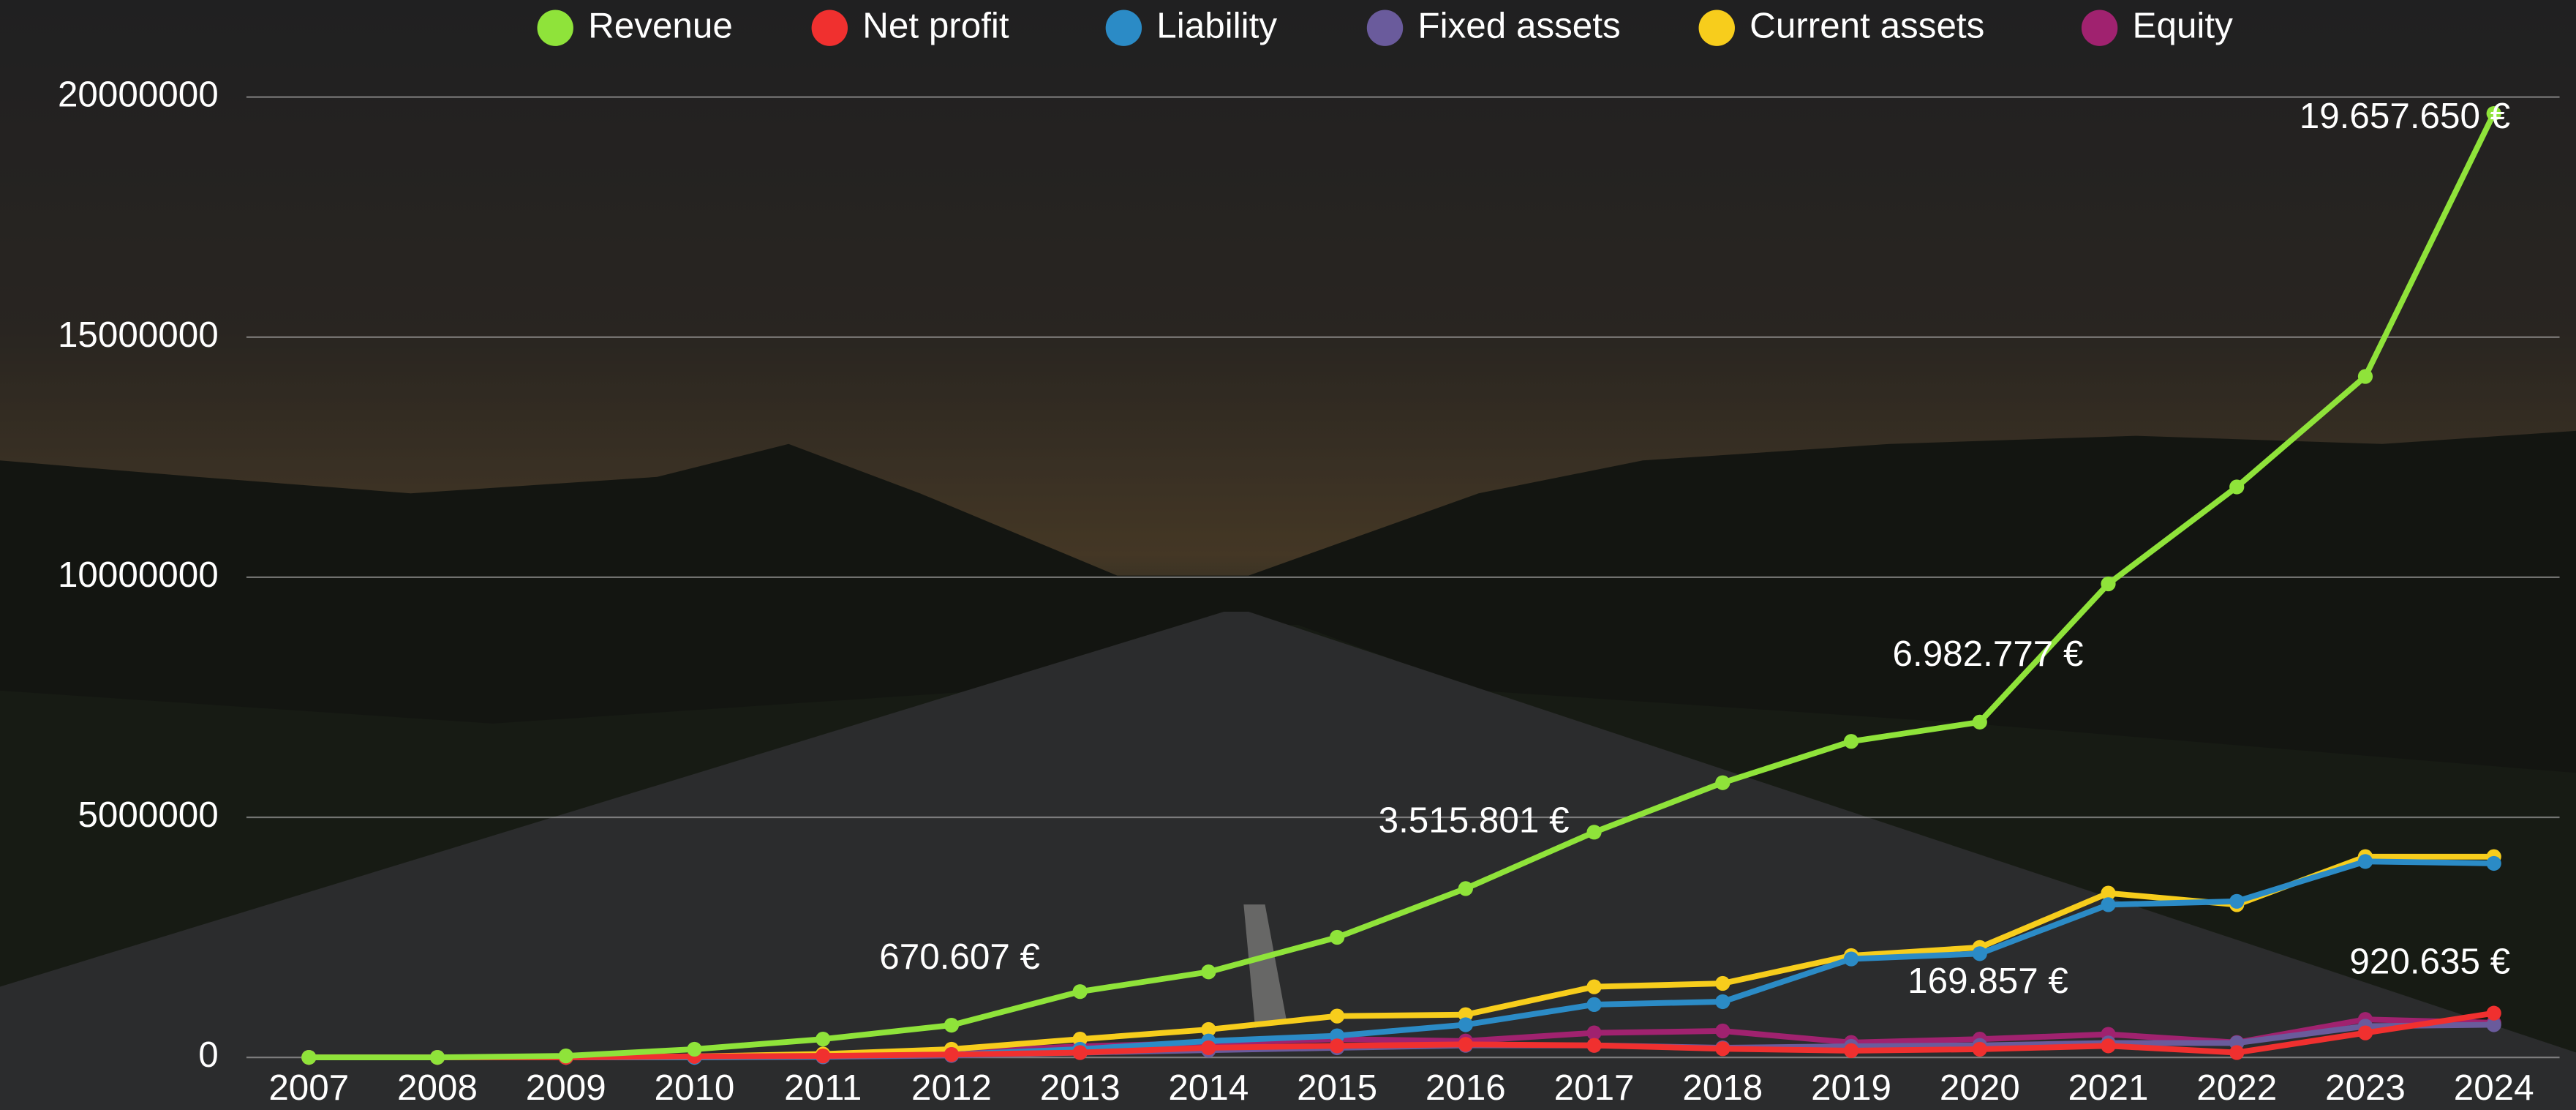  Describe the element at coordinates (566, 1088) in the screenshot. I see `x-tick-label: 2009` at that location.